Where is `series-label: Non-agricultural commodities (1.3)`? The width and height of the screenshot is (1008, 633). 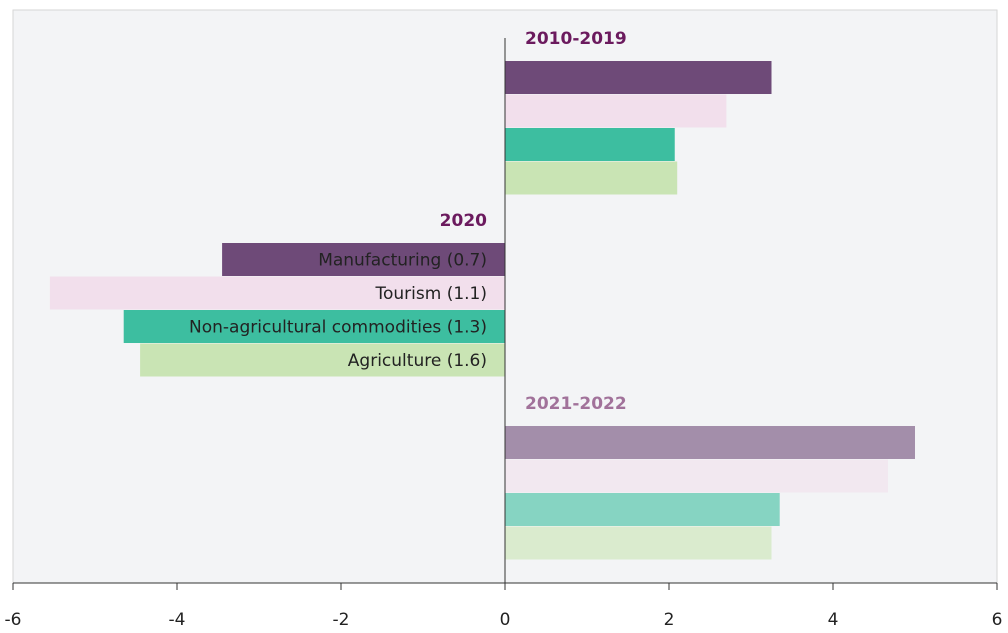
series-label: Non-agricultural commodities (1.3) is located at coordinates (338, 328).